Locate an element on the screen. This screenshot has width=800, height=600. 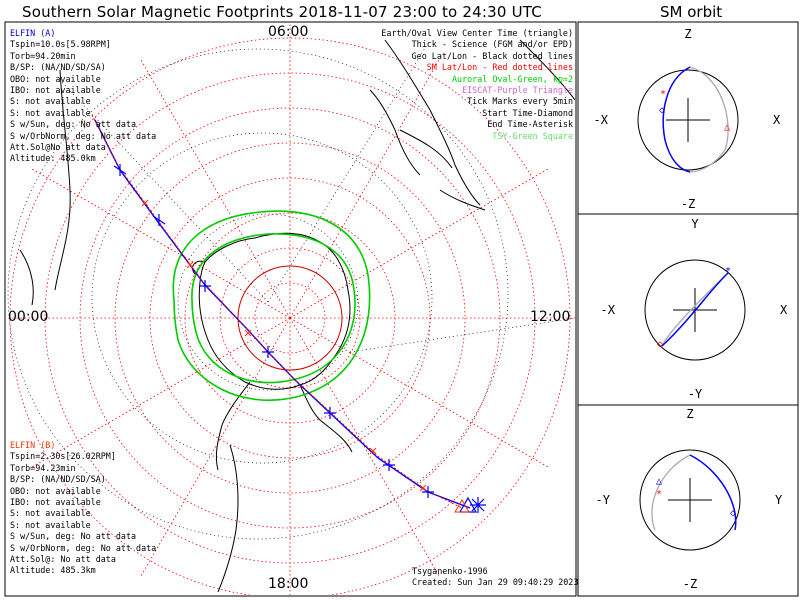
legend-entry: Tick Marks every 5min is located at coordinates (520, 101).